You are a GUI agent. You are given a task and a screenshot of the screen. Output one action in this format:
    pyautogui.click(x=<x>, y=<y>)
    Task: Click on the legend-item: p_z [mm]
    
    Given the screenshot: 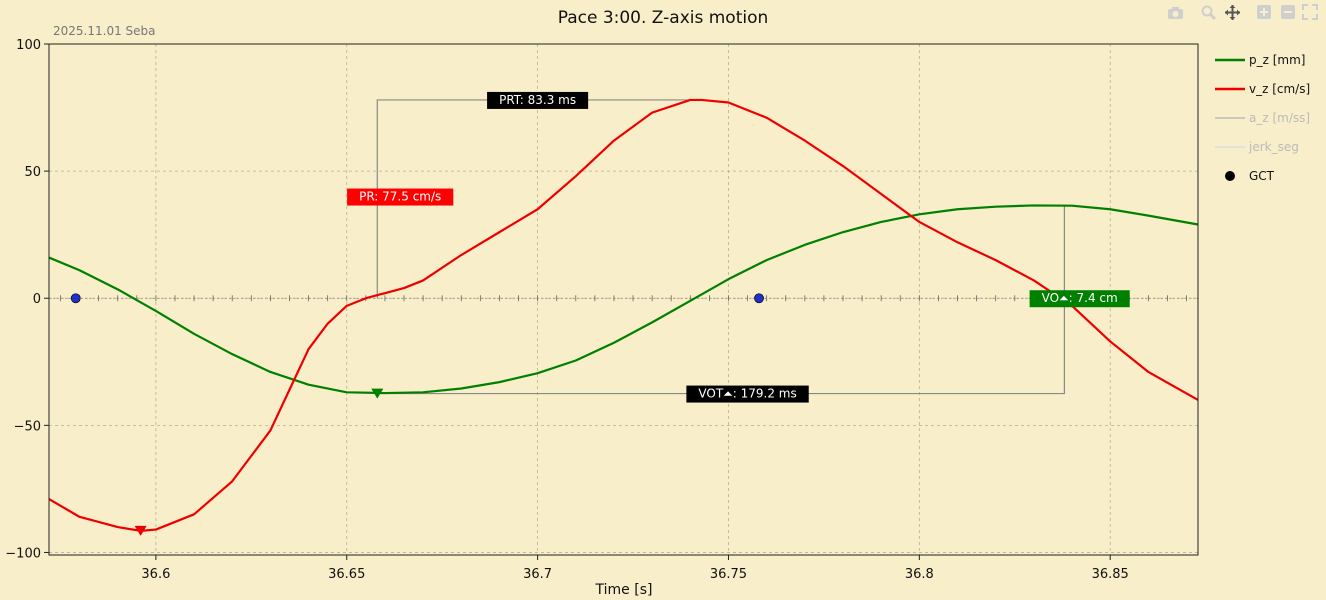 What is the action you would take?
    pyautogui.click(x=1260, y=60)
    